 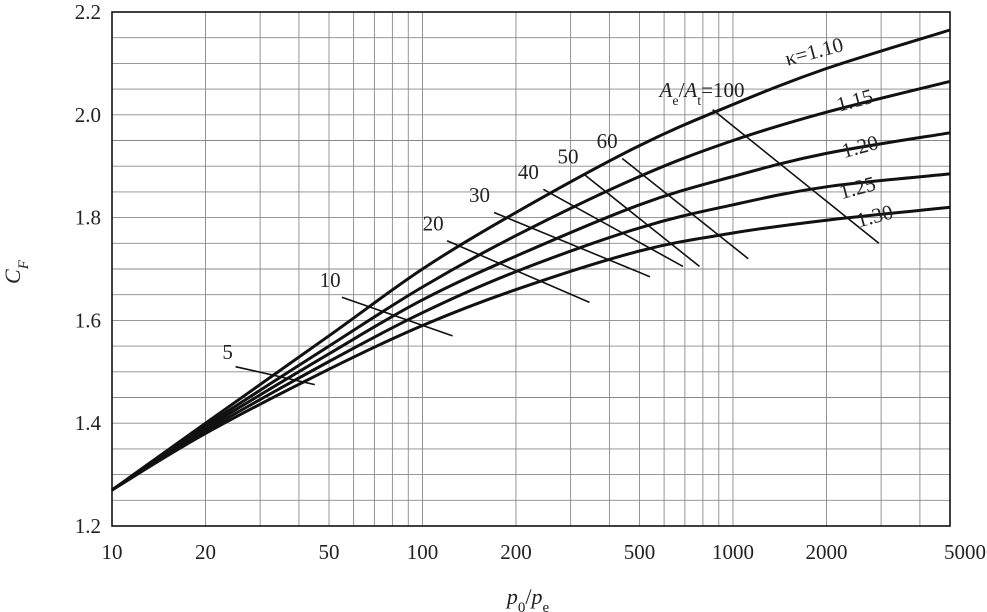 What do you see at coordinates (860, 146) in the screenshot?
I see `series-label: 1.20` at bounding box center [860, 146].